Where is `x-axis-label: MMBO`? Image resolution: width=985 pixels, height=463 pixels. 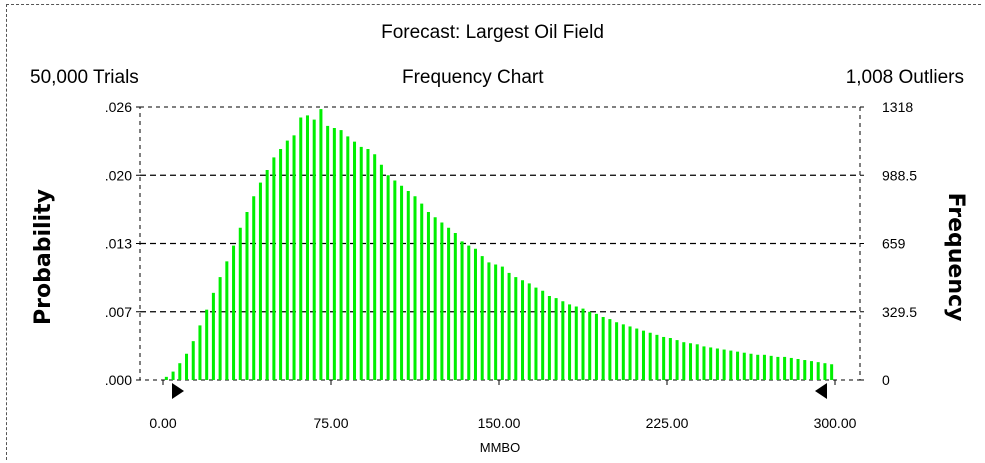 x-axis-label: MMBO is located at coordinates (500, 447).